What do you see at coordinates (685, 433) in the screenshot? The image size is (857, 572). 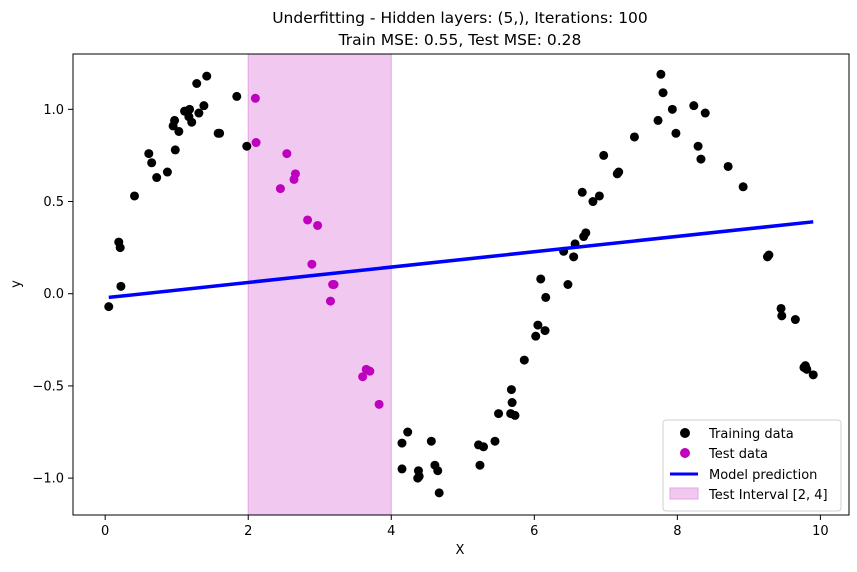 I see `legend-marker-training` at bounding box center [685, 433].